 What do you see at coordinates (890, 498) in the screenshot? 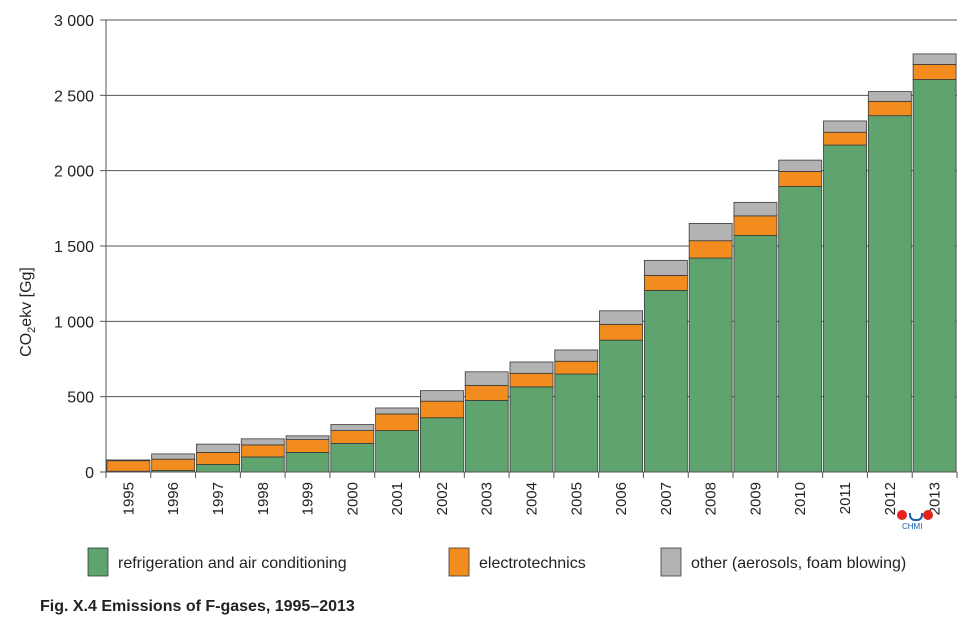
I see `x-tick-label: 2012` at bounding box center [890, 498].